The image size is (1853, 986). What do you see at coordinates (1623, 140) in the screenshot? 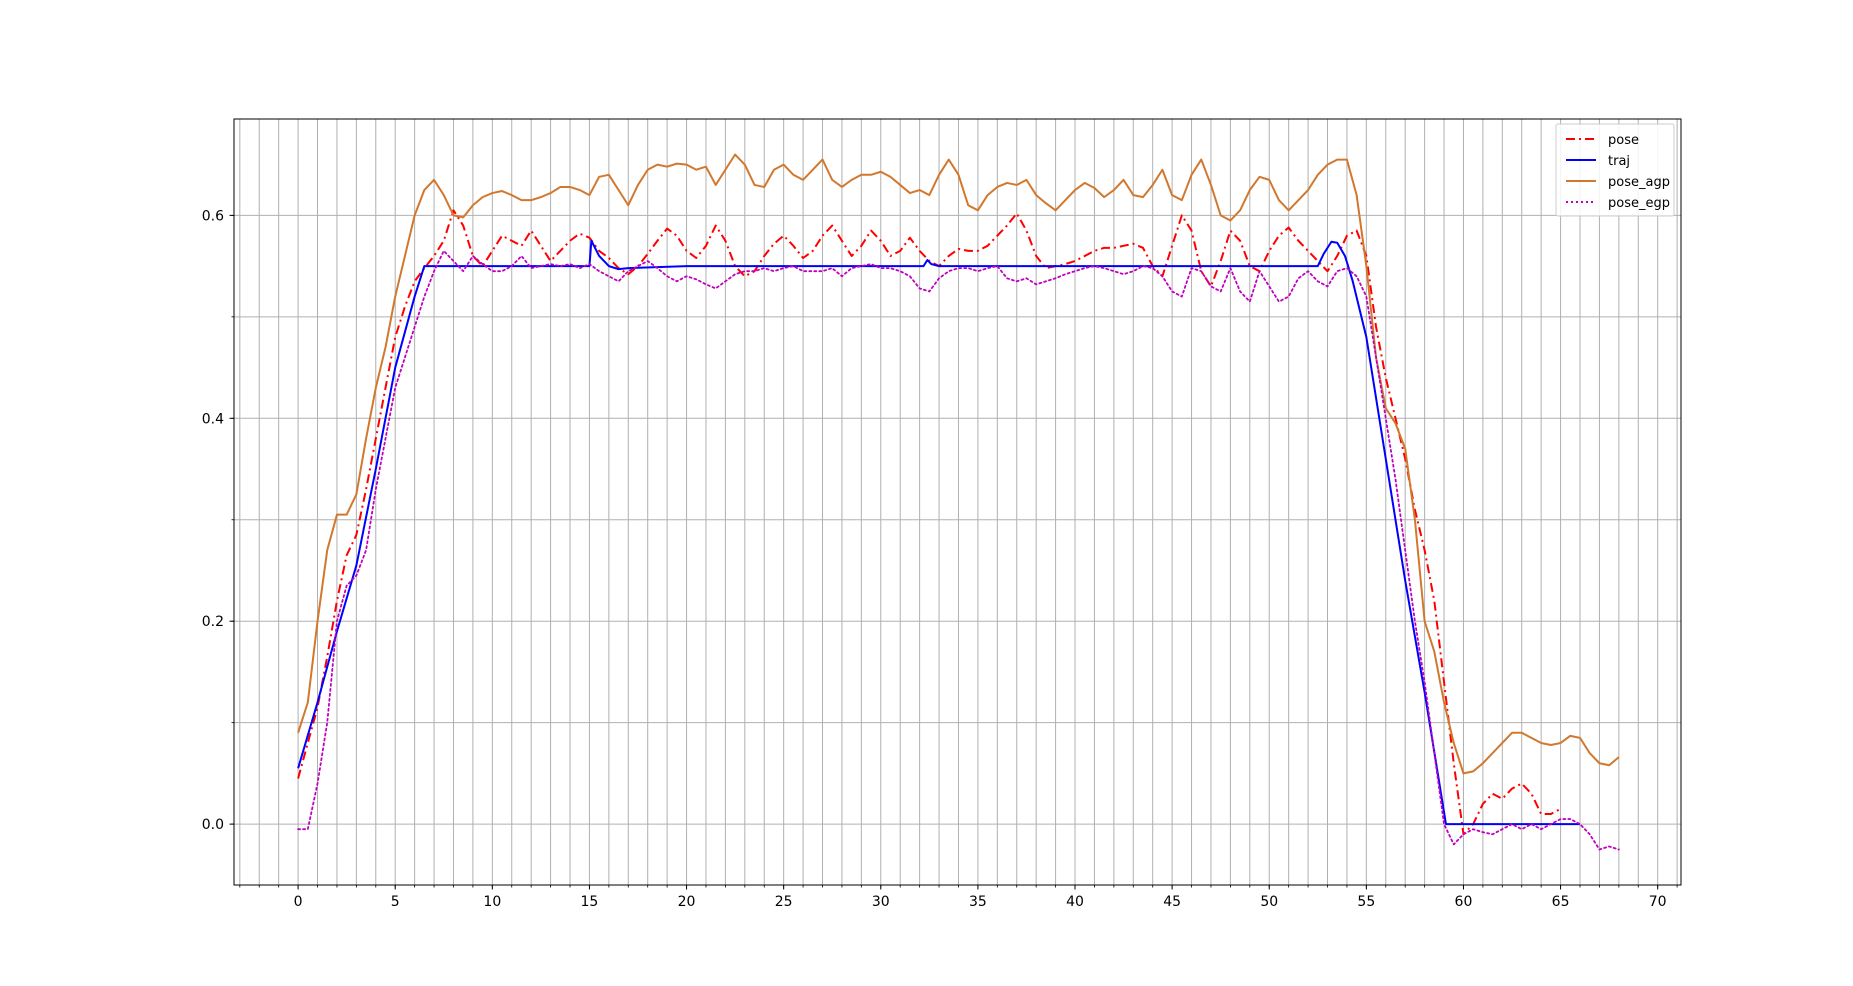
I see `legend-label: pose` at bounding box center [1623, 140].